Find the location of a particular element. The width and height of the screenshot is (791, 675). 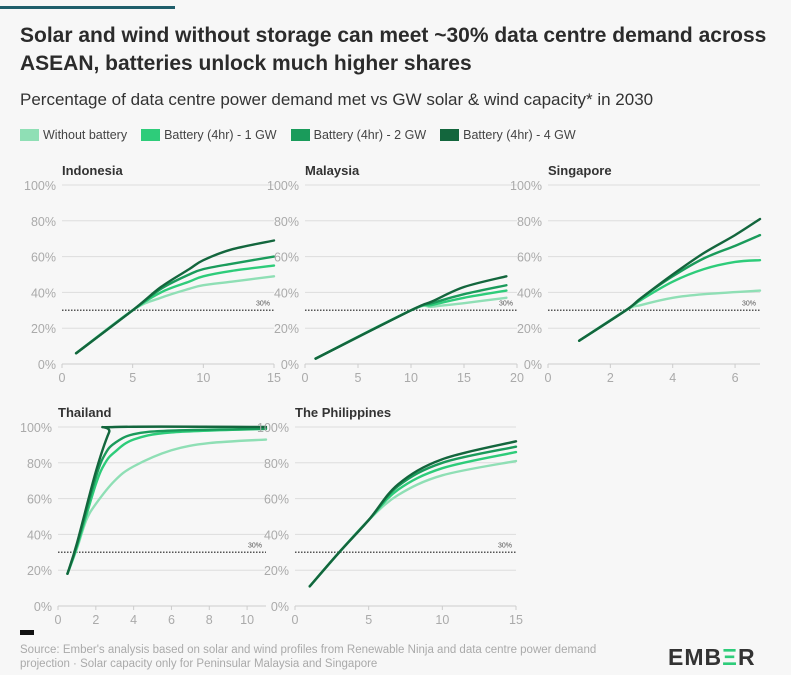

legend-label: Battery (4hr) - 2 GW is located at coordinates (370, 135).